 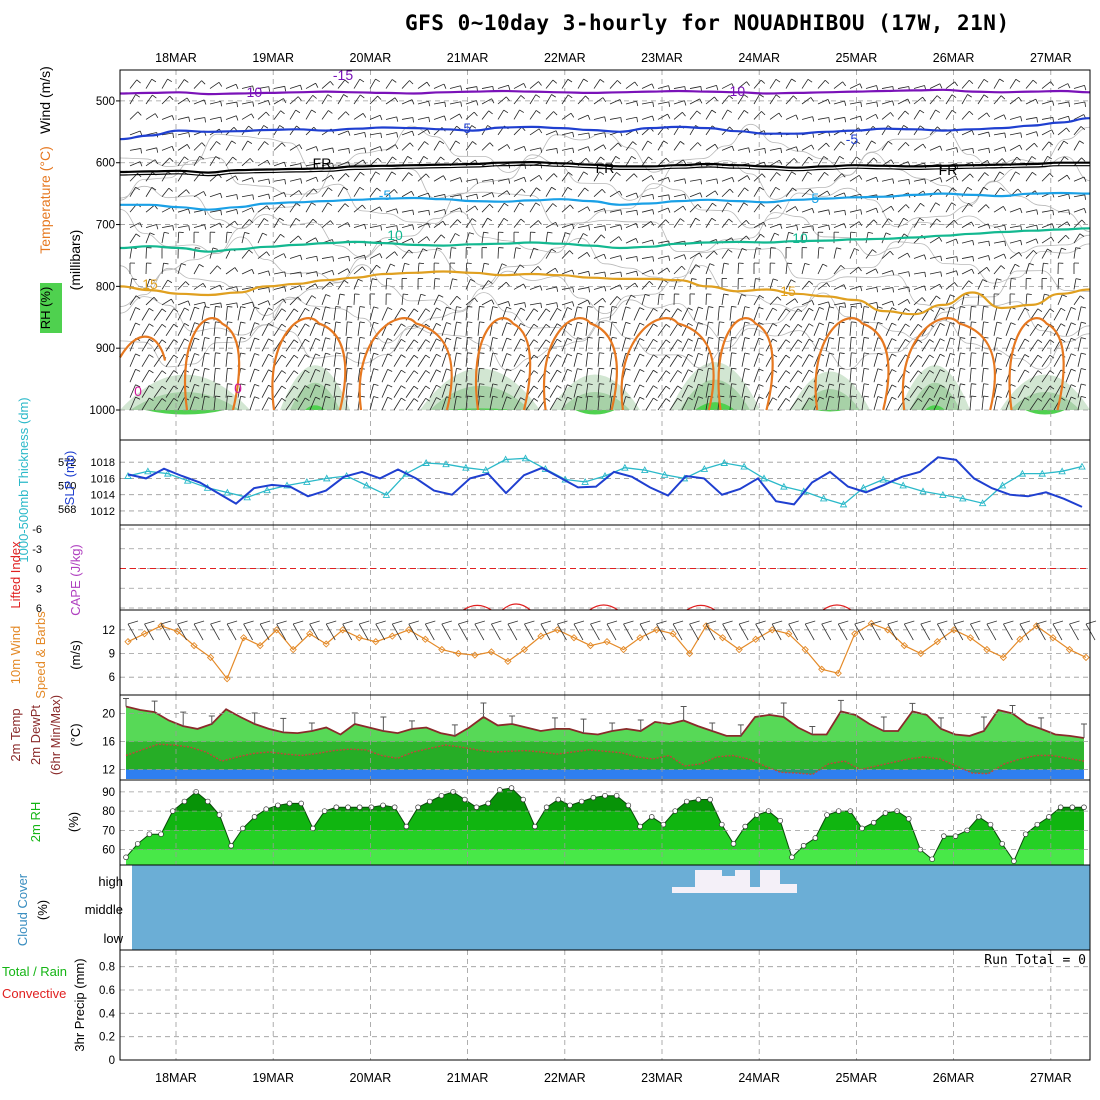 What do you see at coordinates (677, 632) in the screenshot?
I see `wind10-barb` at bounding box center [677, 632].